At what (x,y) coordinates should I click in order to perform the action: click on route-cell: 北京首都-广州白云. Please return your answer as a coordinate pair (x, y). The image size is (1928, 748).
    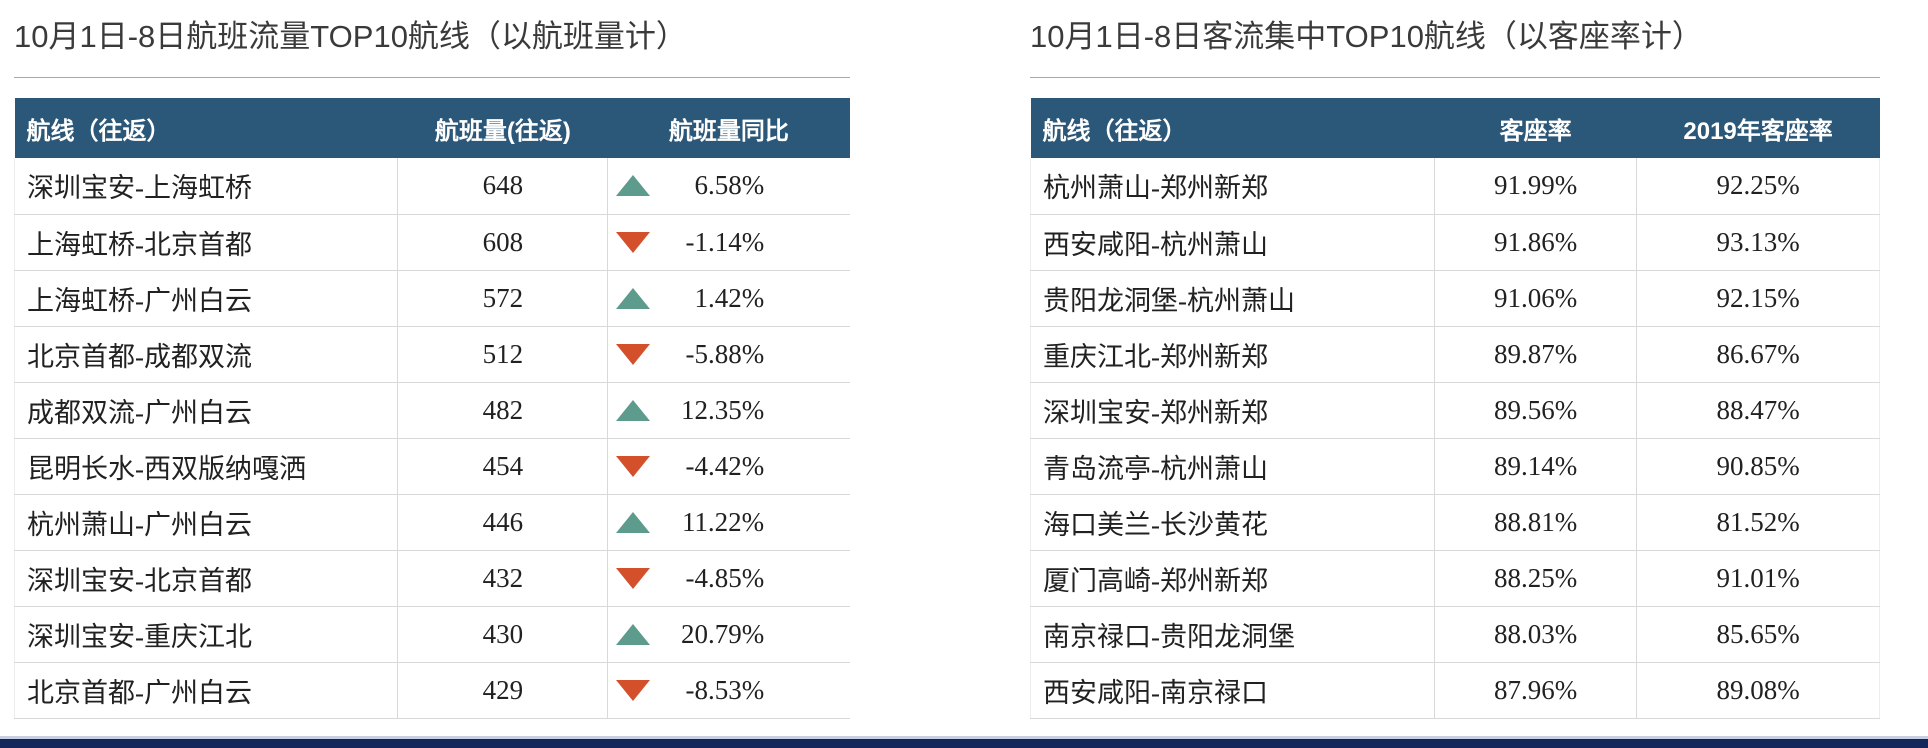
    Looking at the image, I should click on (205, 690).